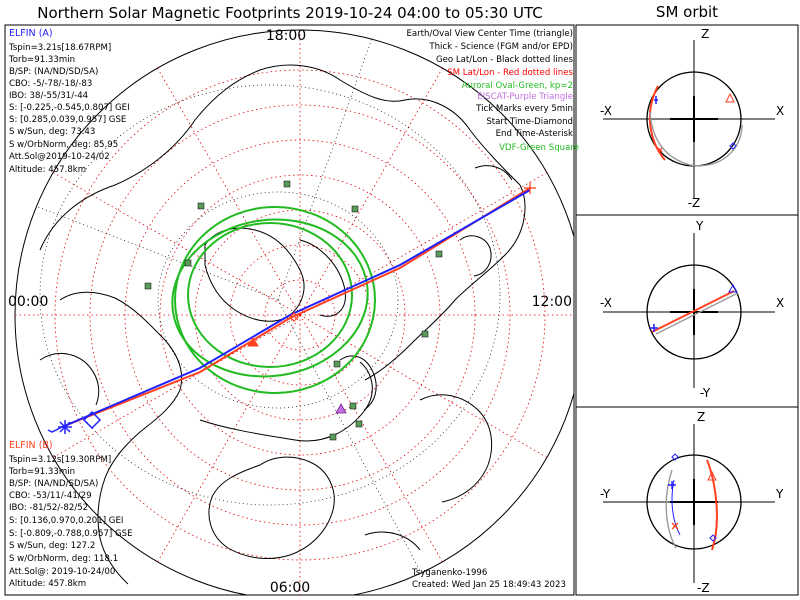 The height and width of the screenshot is (600, 800). I want to click on mlt-label-left: 00:00, so click(28, 302).